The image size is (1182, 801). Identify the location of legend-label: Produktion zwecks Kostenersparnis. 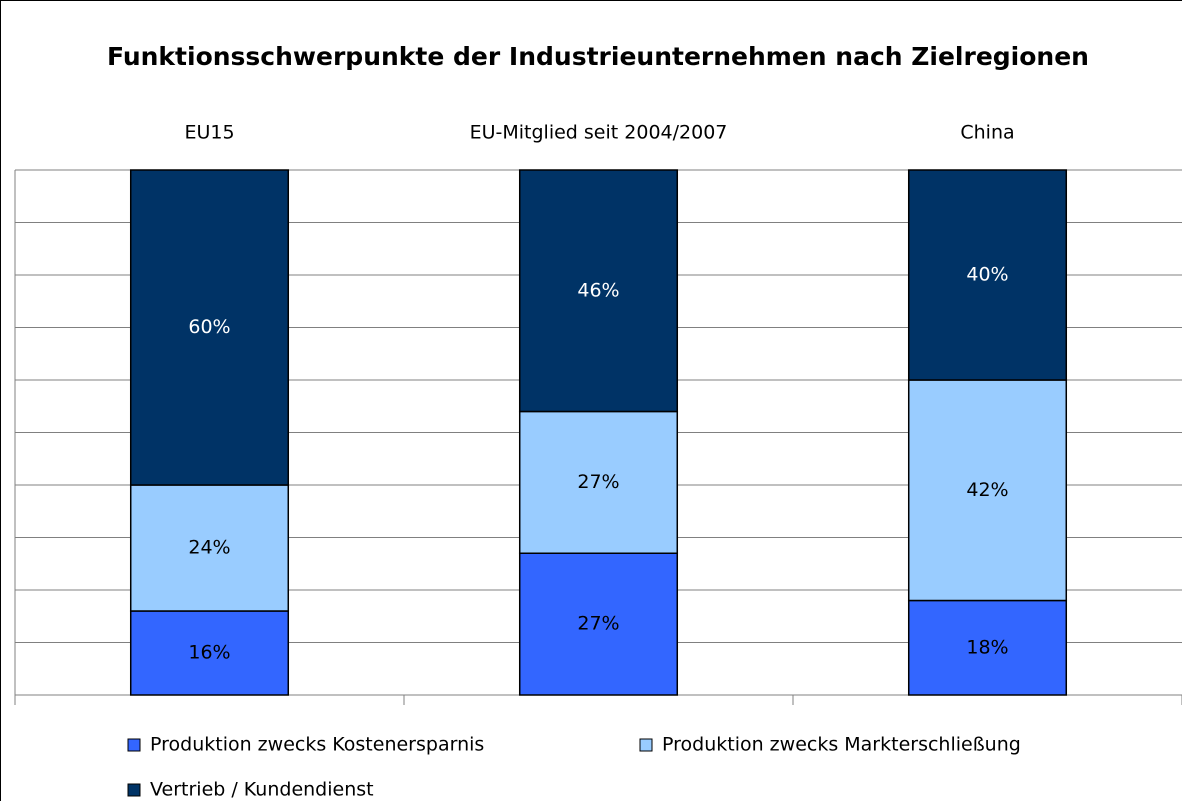
(317, 745).